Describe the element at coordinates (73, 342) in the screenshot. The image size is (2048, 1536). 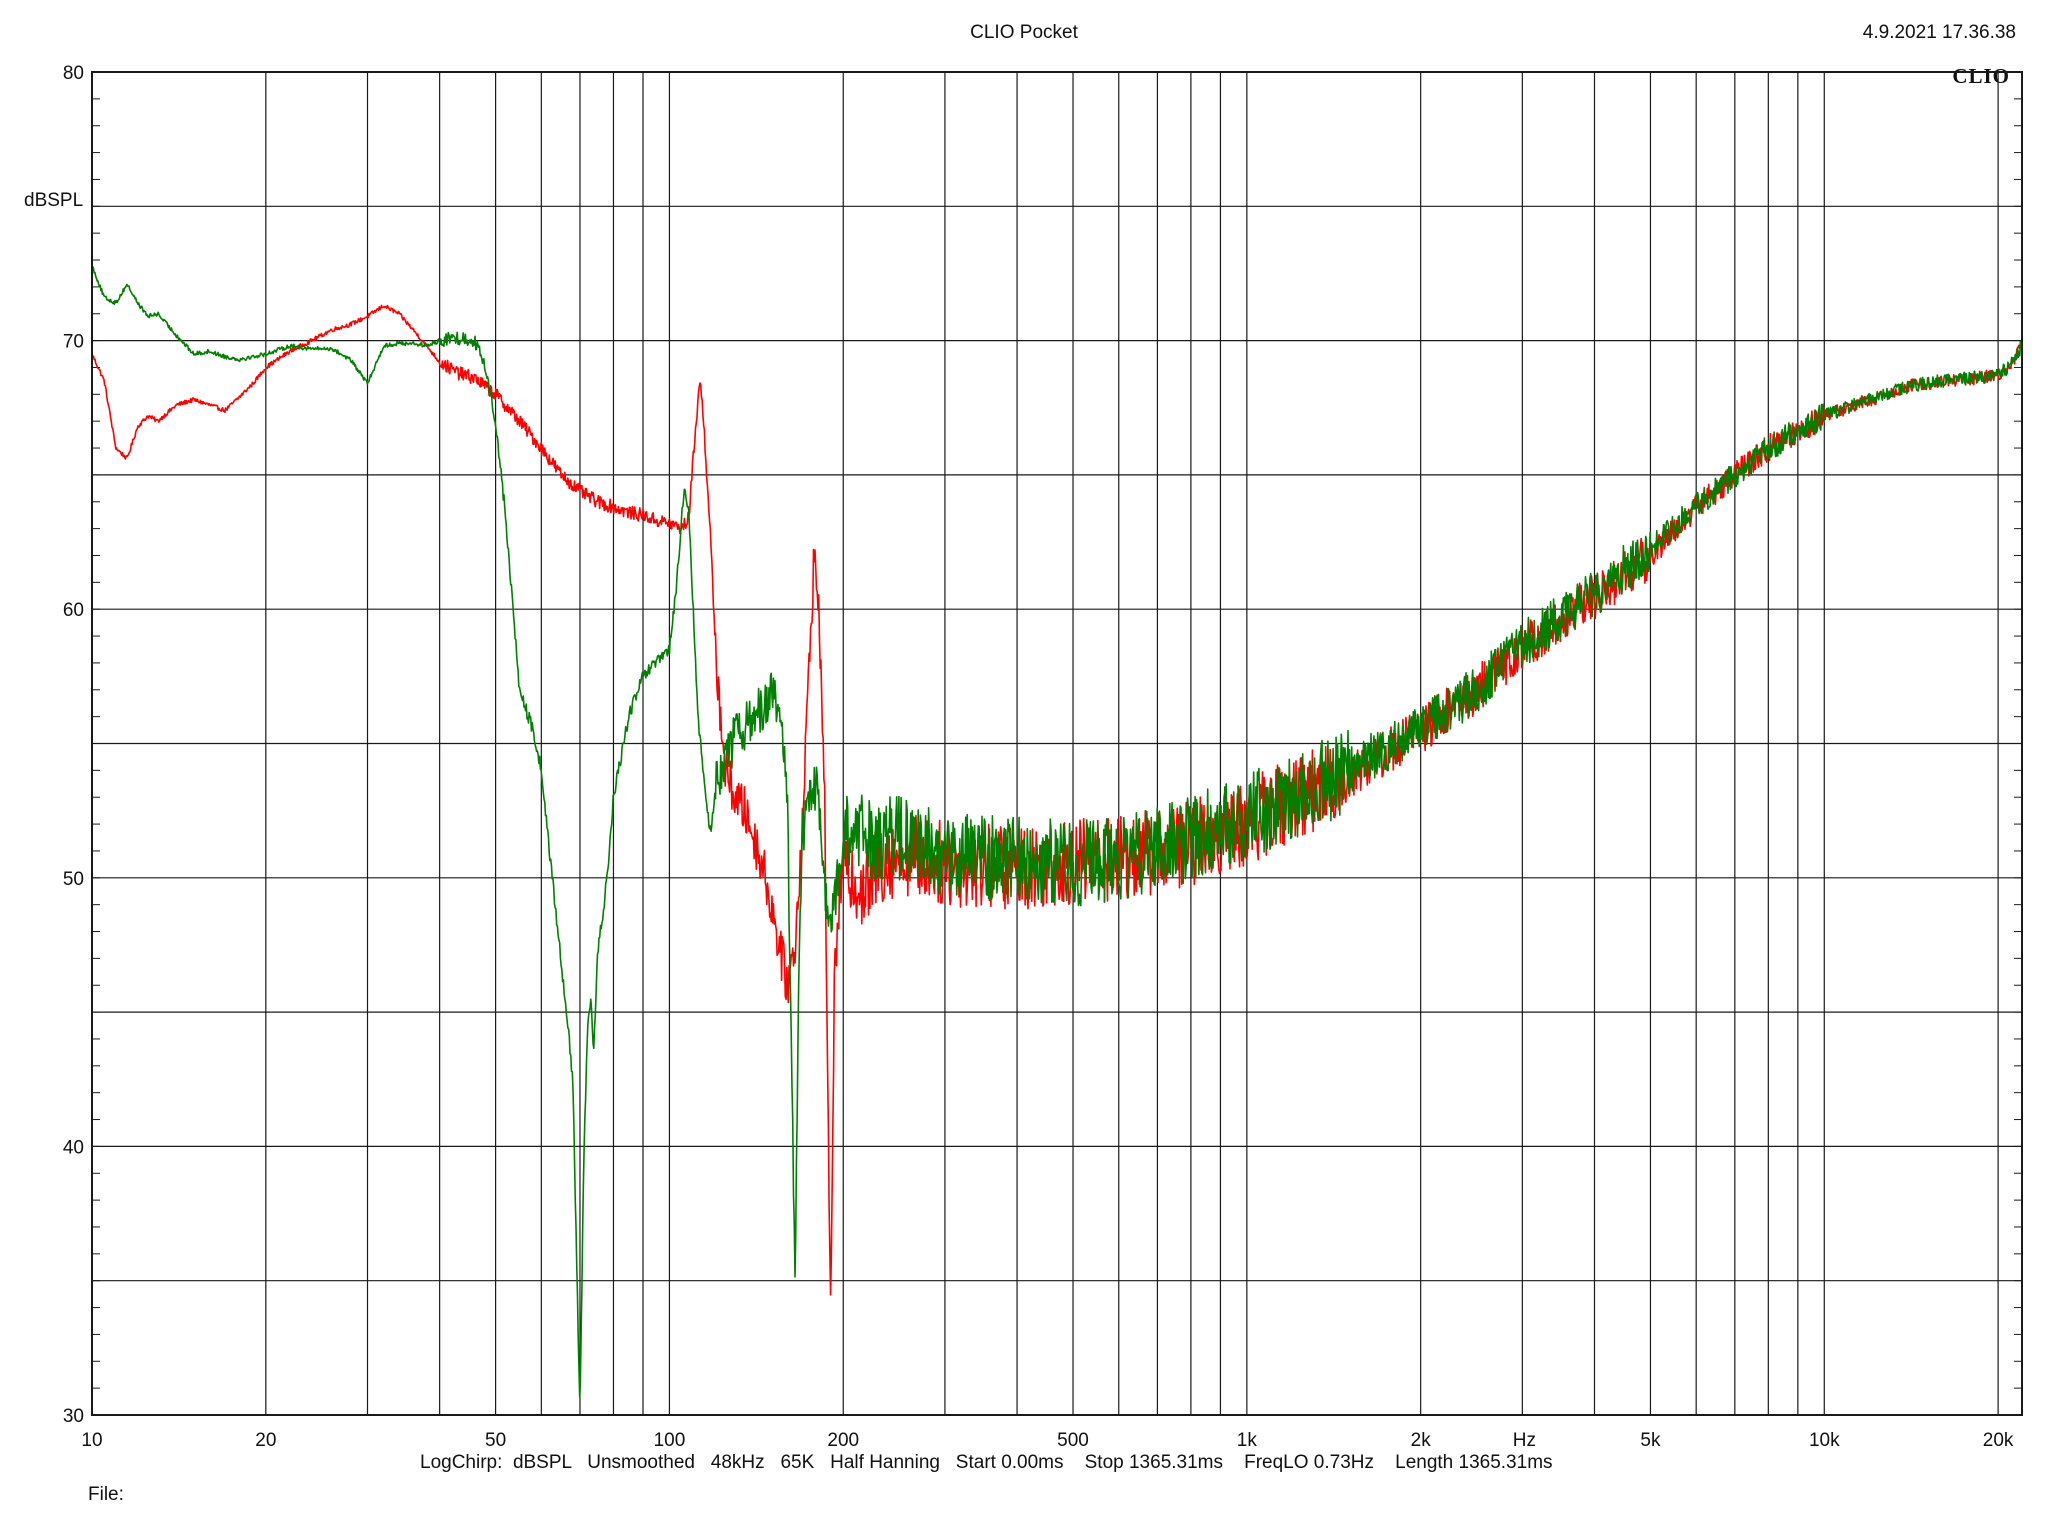
I see `y-tick-label: 70` at that location.